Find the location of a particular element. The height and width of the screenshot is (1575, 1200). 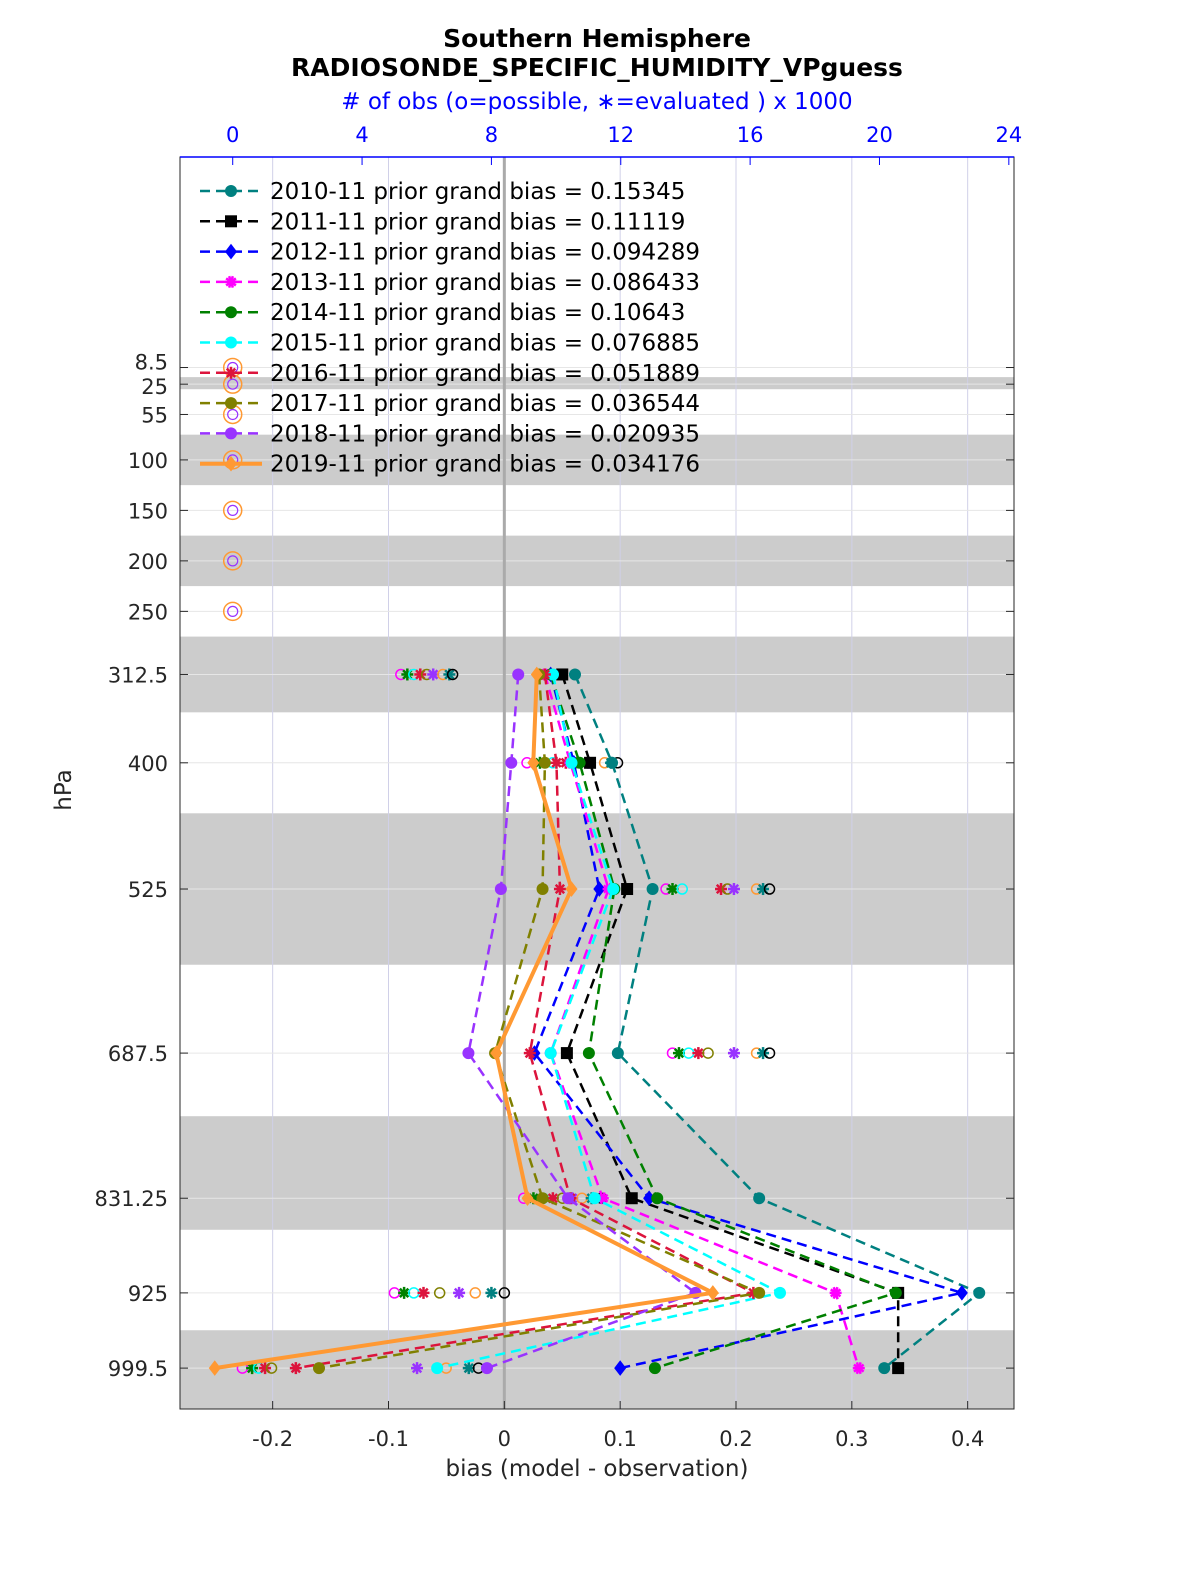

y-tick-label: 250 is located at coordinates (148, 612).